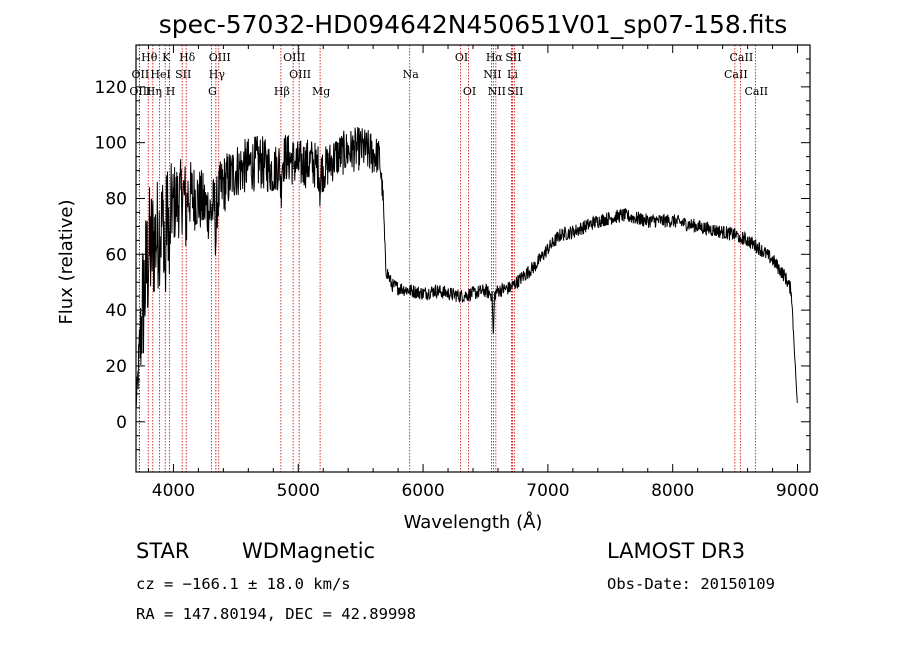 The height and width of the screenshot is (649, 900). I want to click on x-tick-label: 5000, so click(298, 491).